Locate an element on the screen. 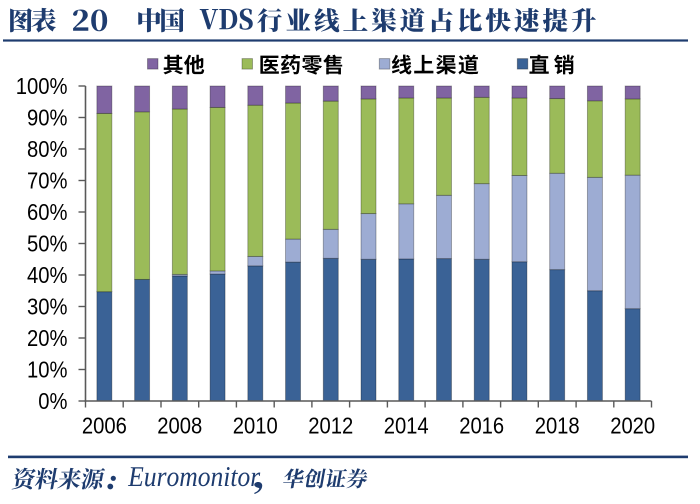  svg-text: 30% is located at coordinates (47, 307).